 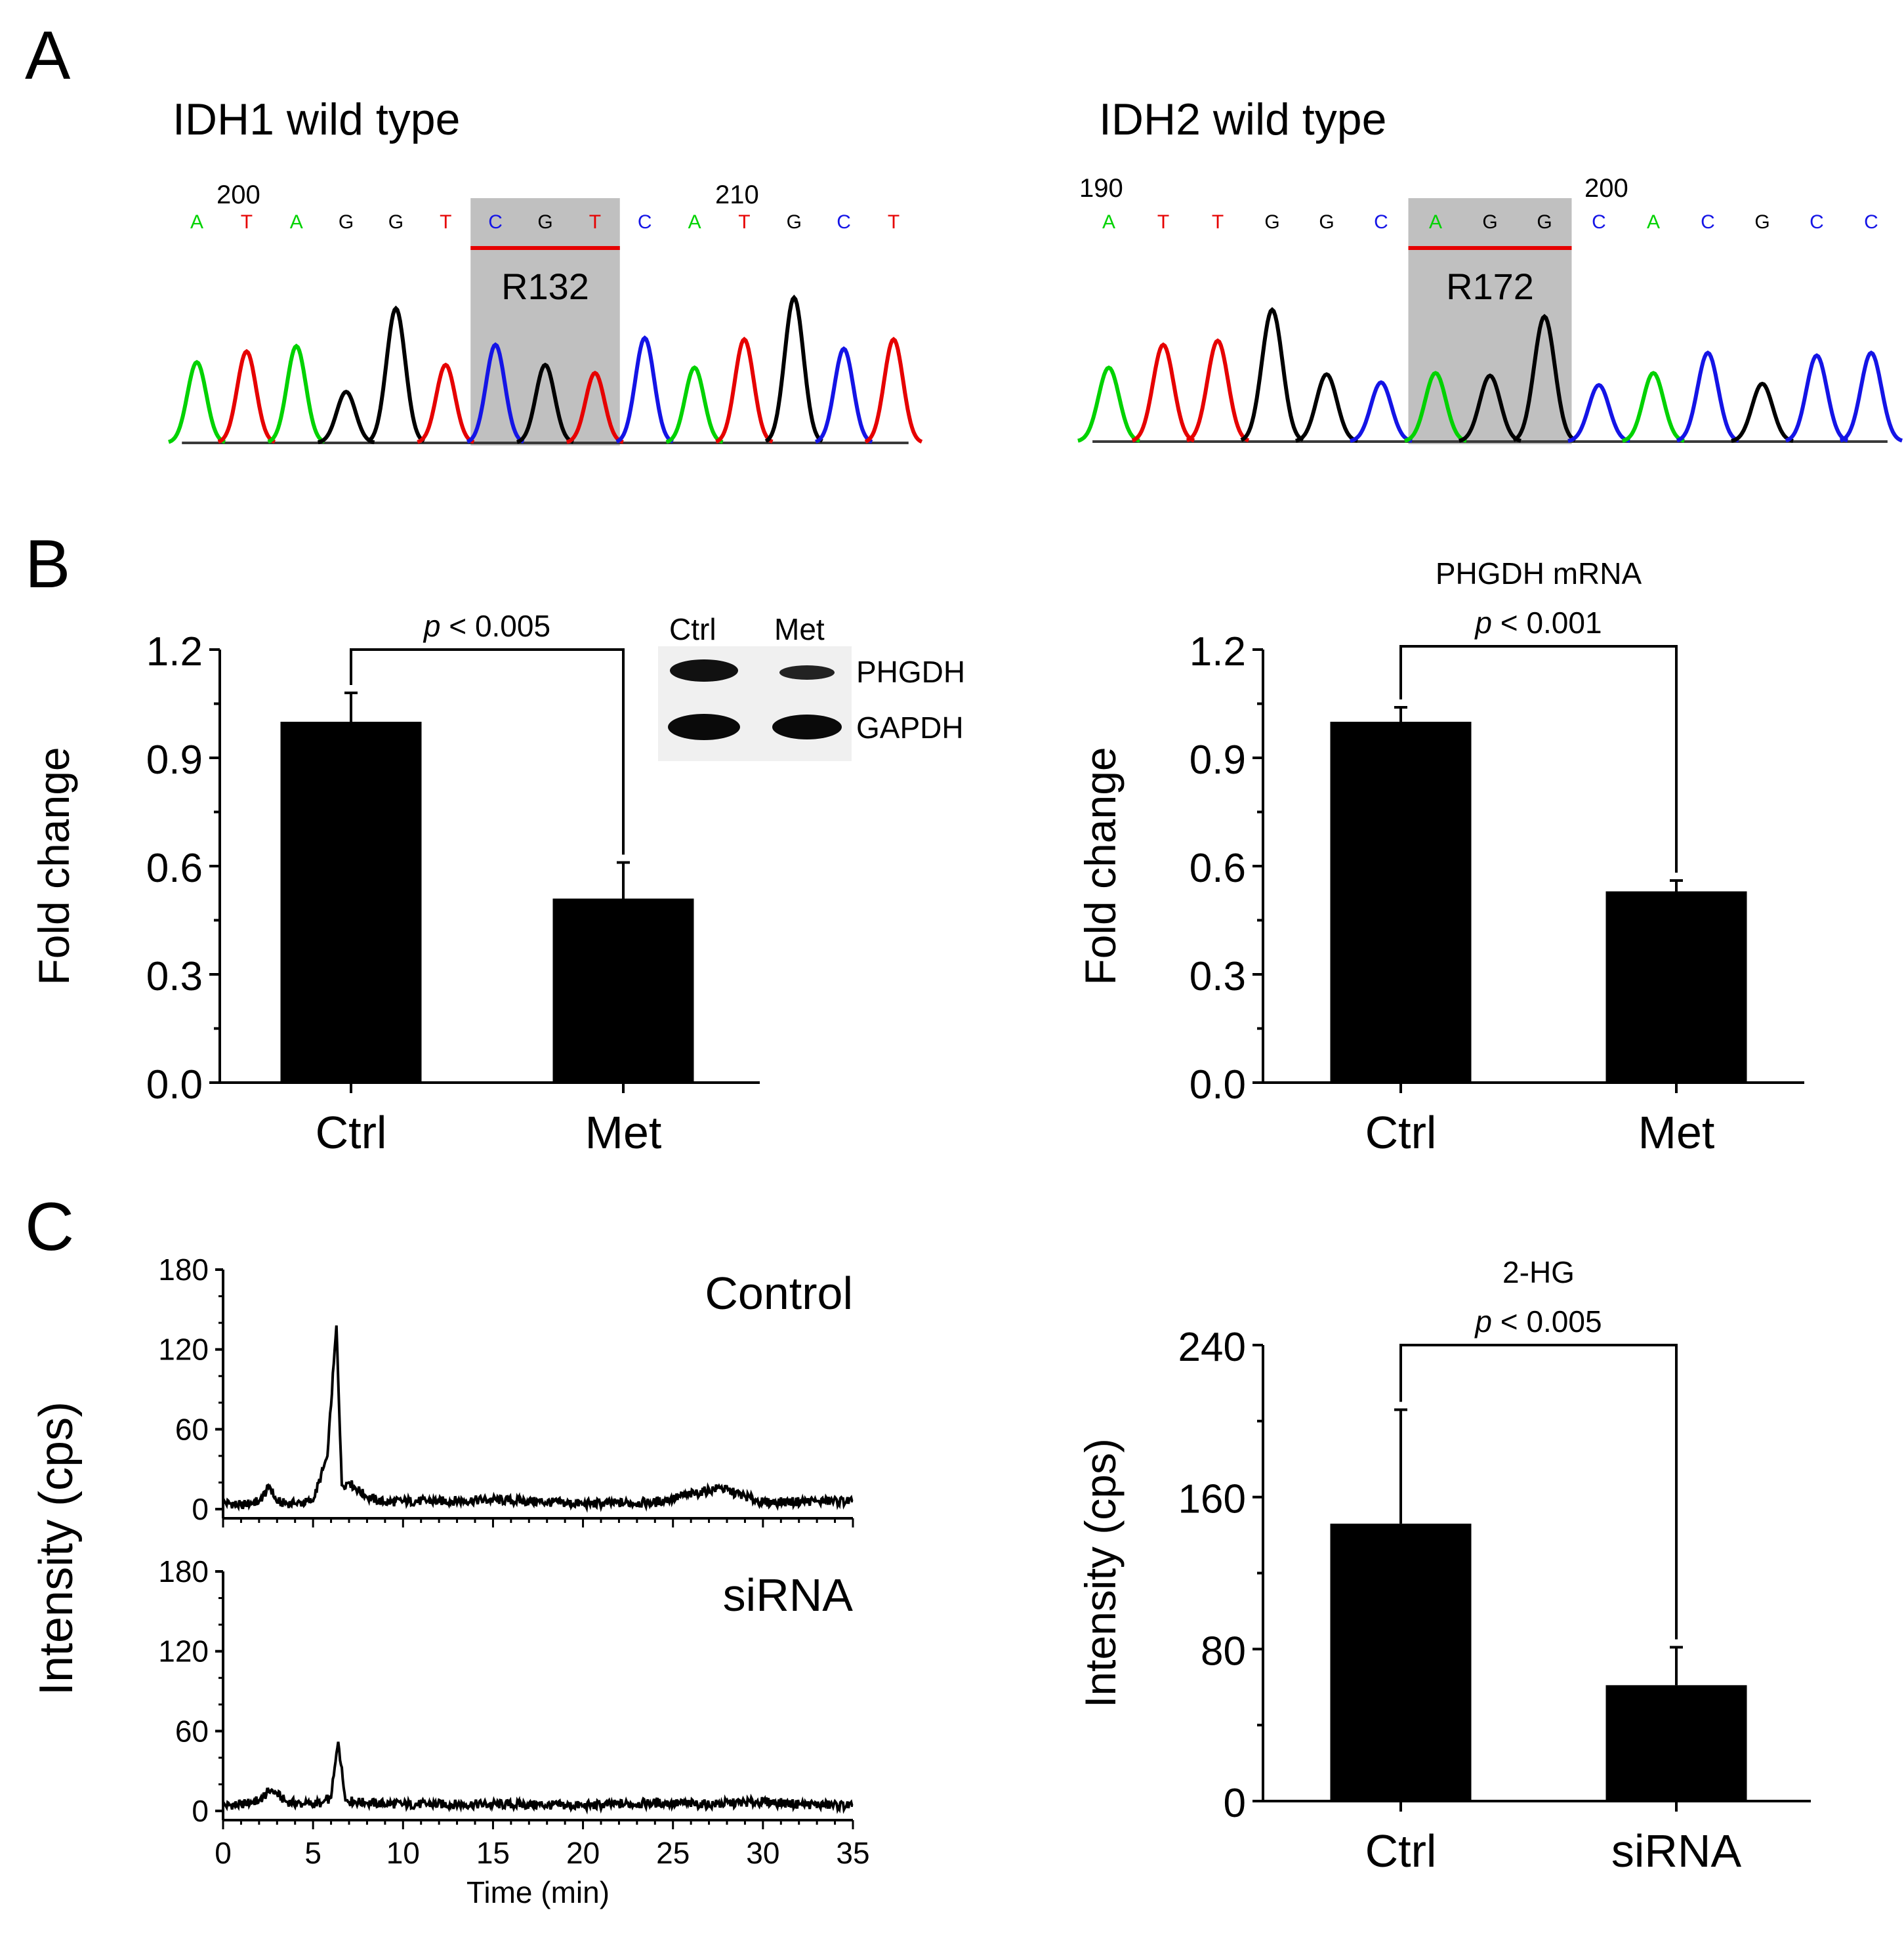 I want to click on y-axis-label: Intensity (cps), so click(x=1100, y=1573).